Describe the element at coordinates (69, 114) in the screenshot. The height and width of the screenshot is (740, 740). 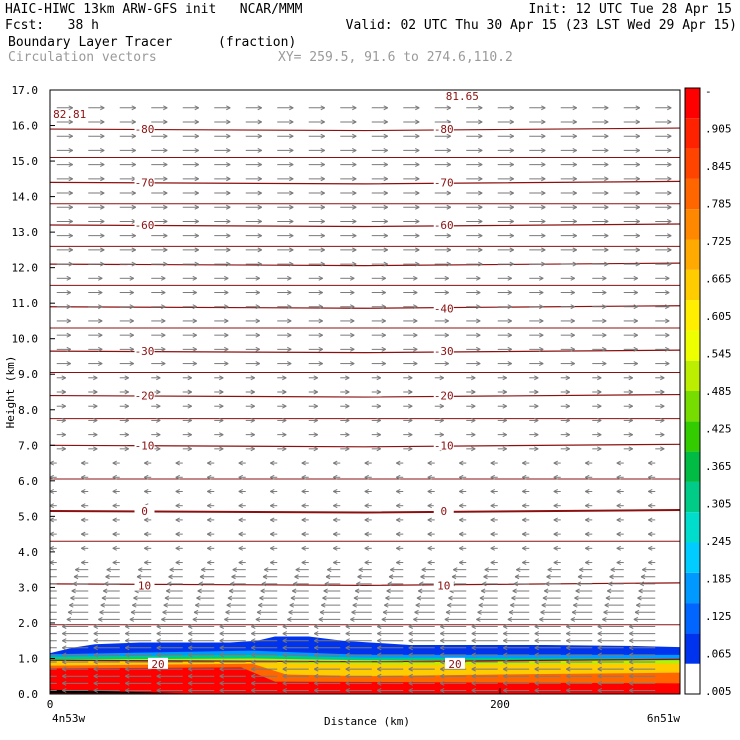
I see `extreme-label: 82.81` at that location.